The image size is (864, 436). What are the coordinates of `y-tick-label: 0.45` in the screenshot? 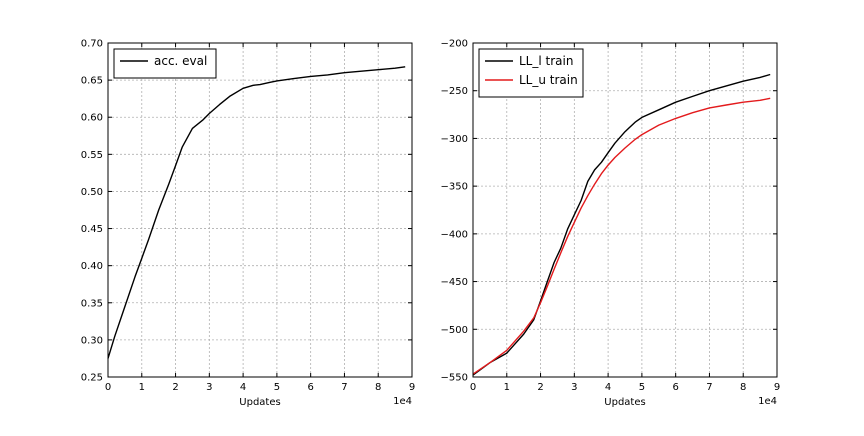 It's located at (92, 229).